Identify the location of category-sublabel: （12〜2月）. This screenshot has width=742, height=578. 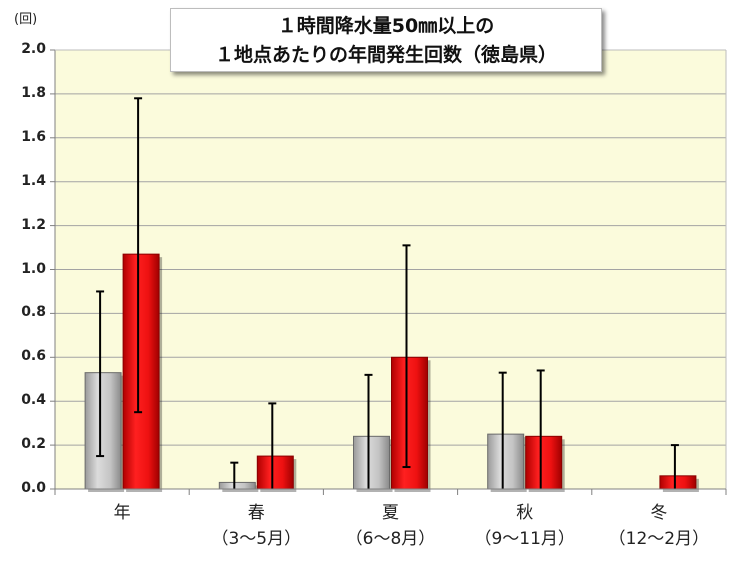
(659, 539).